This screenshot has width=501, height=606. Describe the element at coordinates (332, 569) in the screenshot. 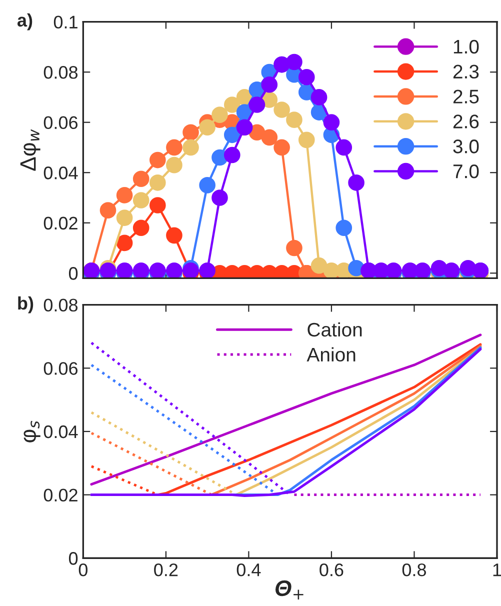

I see `x-tick-label: 0.6` at that location.